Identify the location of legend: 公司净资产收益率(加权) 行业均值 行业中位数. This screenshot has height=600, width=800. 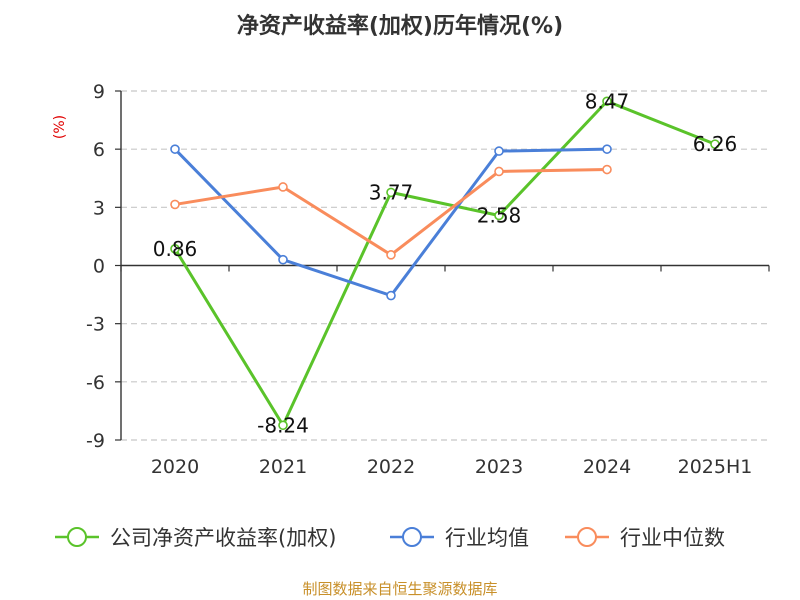
(390, 538).